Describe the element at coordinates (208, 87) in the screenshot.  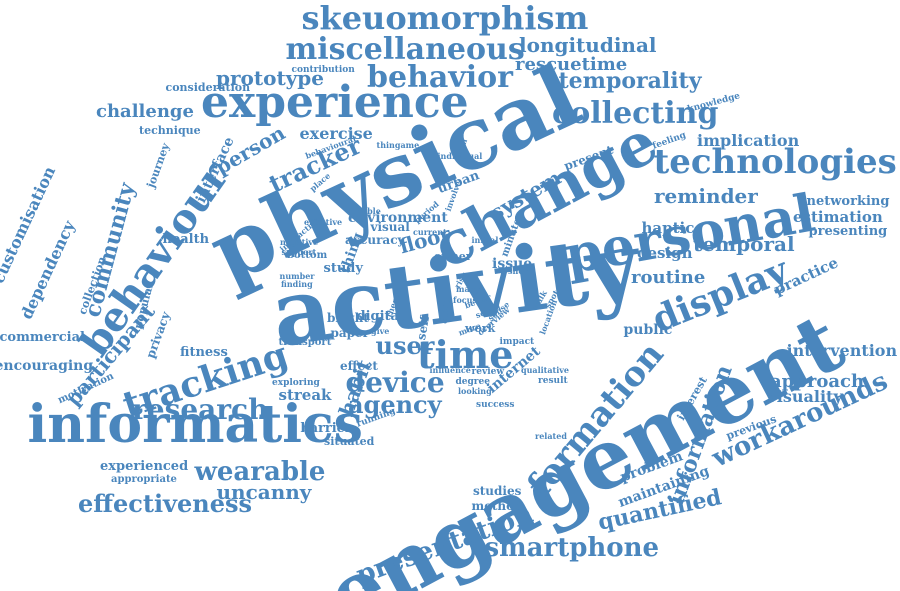
I see `cloud-word: consideration` at that location.